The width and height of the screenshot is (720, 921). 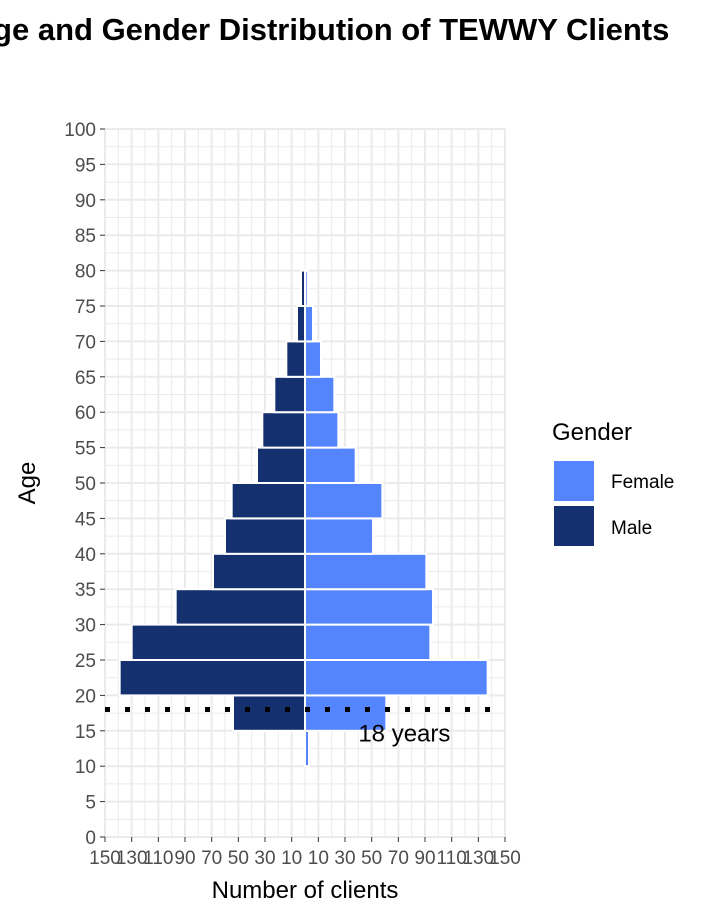 I want to click on y-tick-label: 100, so click(x=80, y=130).